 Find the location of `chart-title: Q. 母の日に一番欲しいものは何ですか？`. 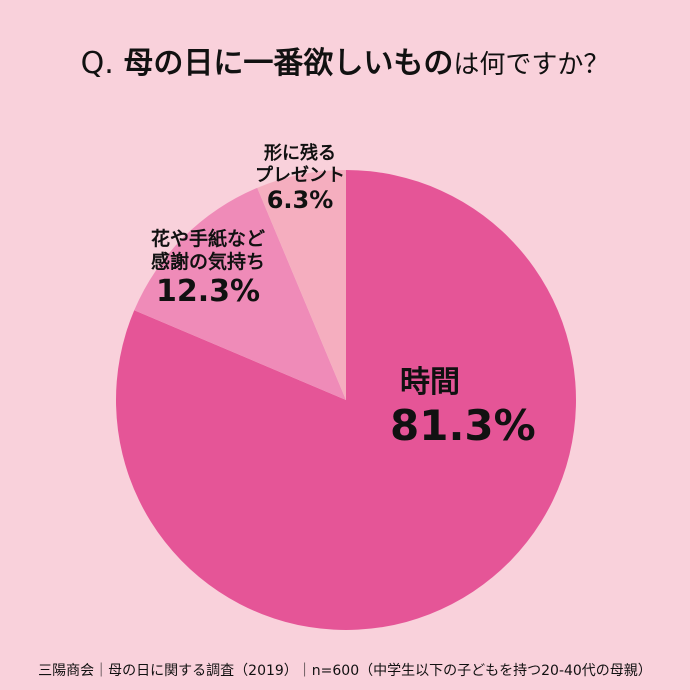

chart-title: Q. 母の日に一番欲しいものは何ですか？ is located at coordinates (345, 60).